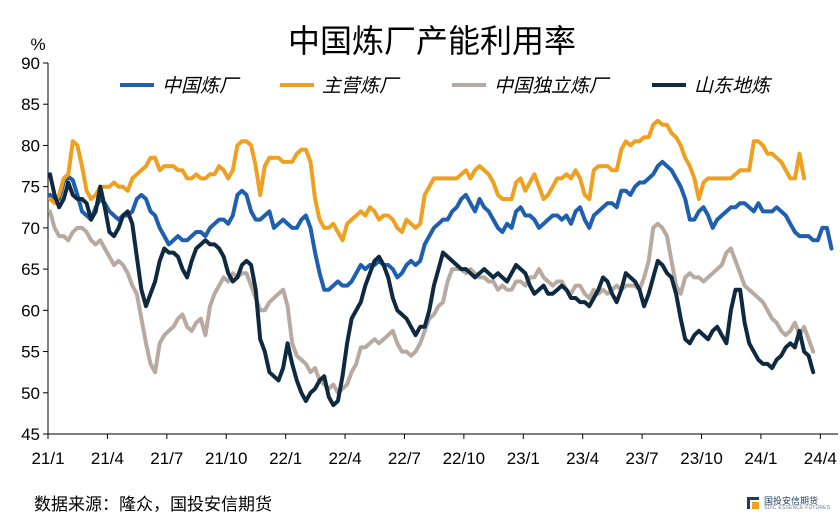 The height and width of the screenshot is (519, 840). What do you see at coordinates (446, 86) in the screenshot?
I see `legend: 中国炼厂 主营炼厂 中国独立炼厂 山东地炼` at bounding box center [446, 86].